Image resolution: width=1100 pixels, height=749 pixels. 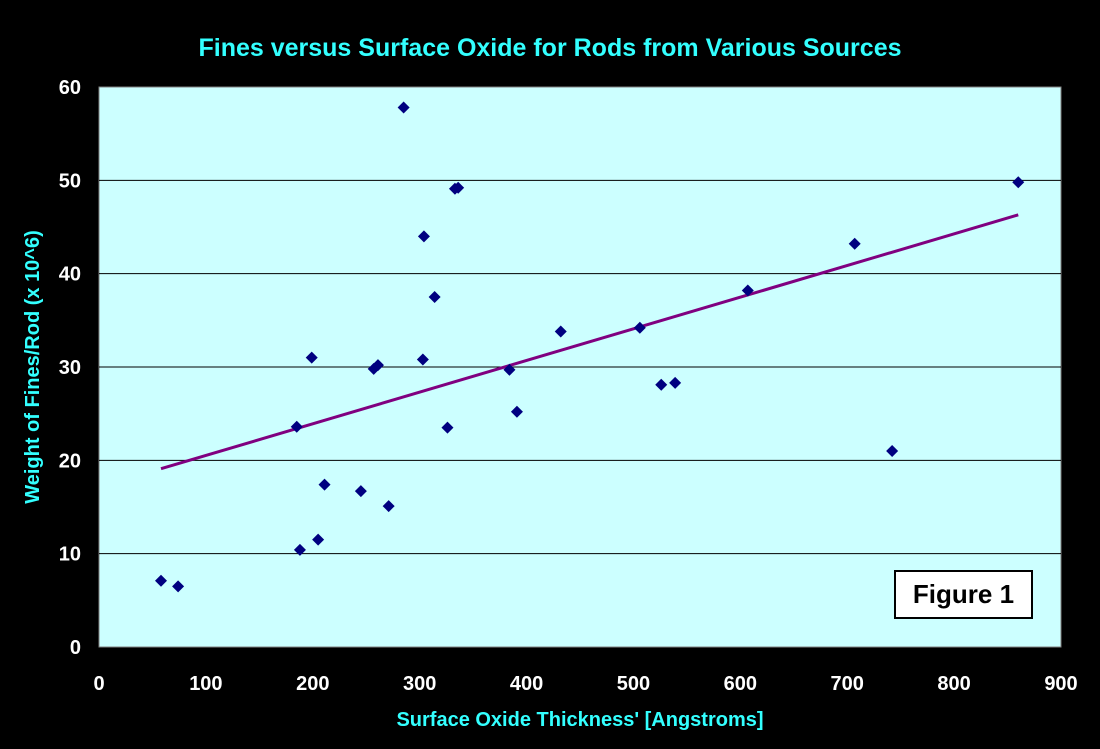 What do you see at coordinates (312, 684) in the screenshot?
I see `x-tick-label-2: 200` at bounding box center [312, 684].